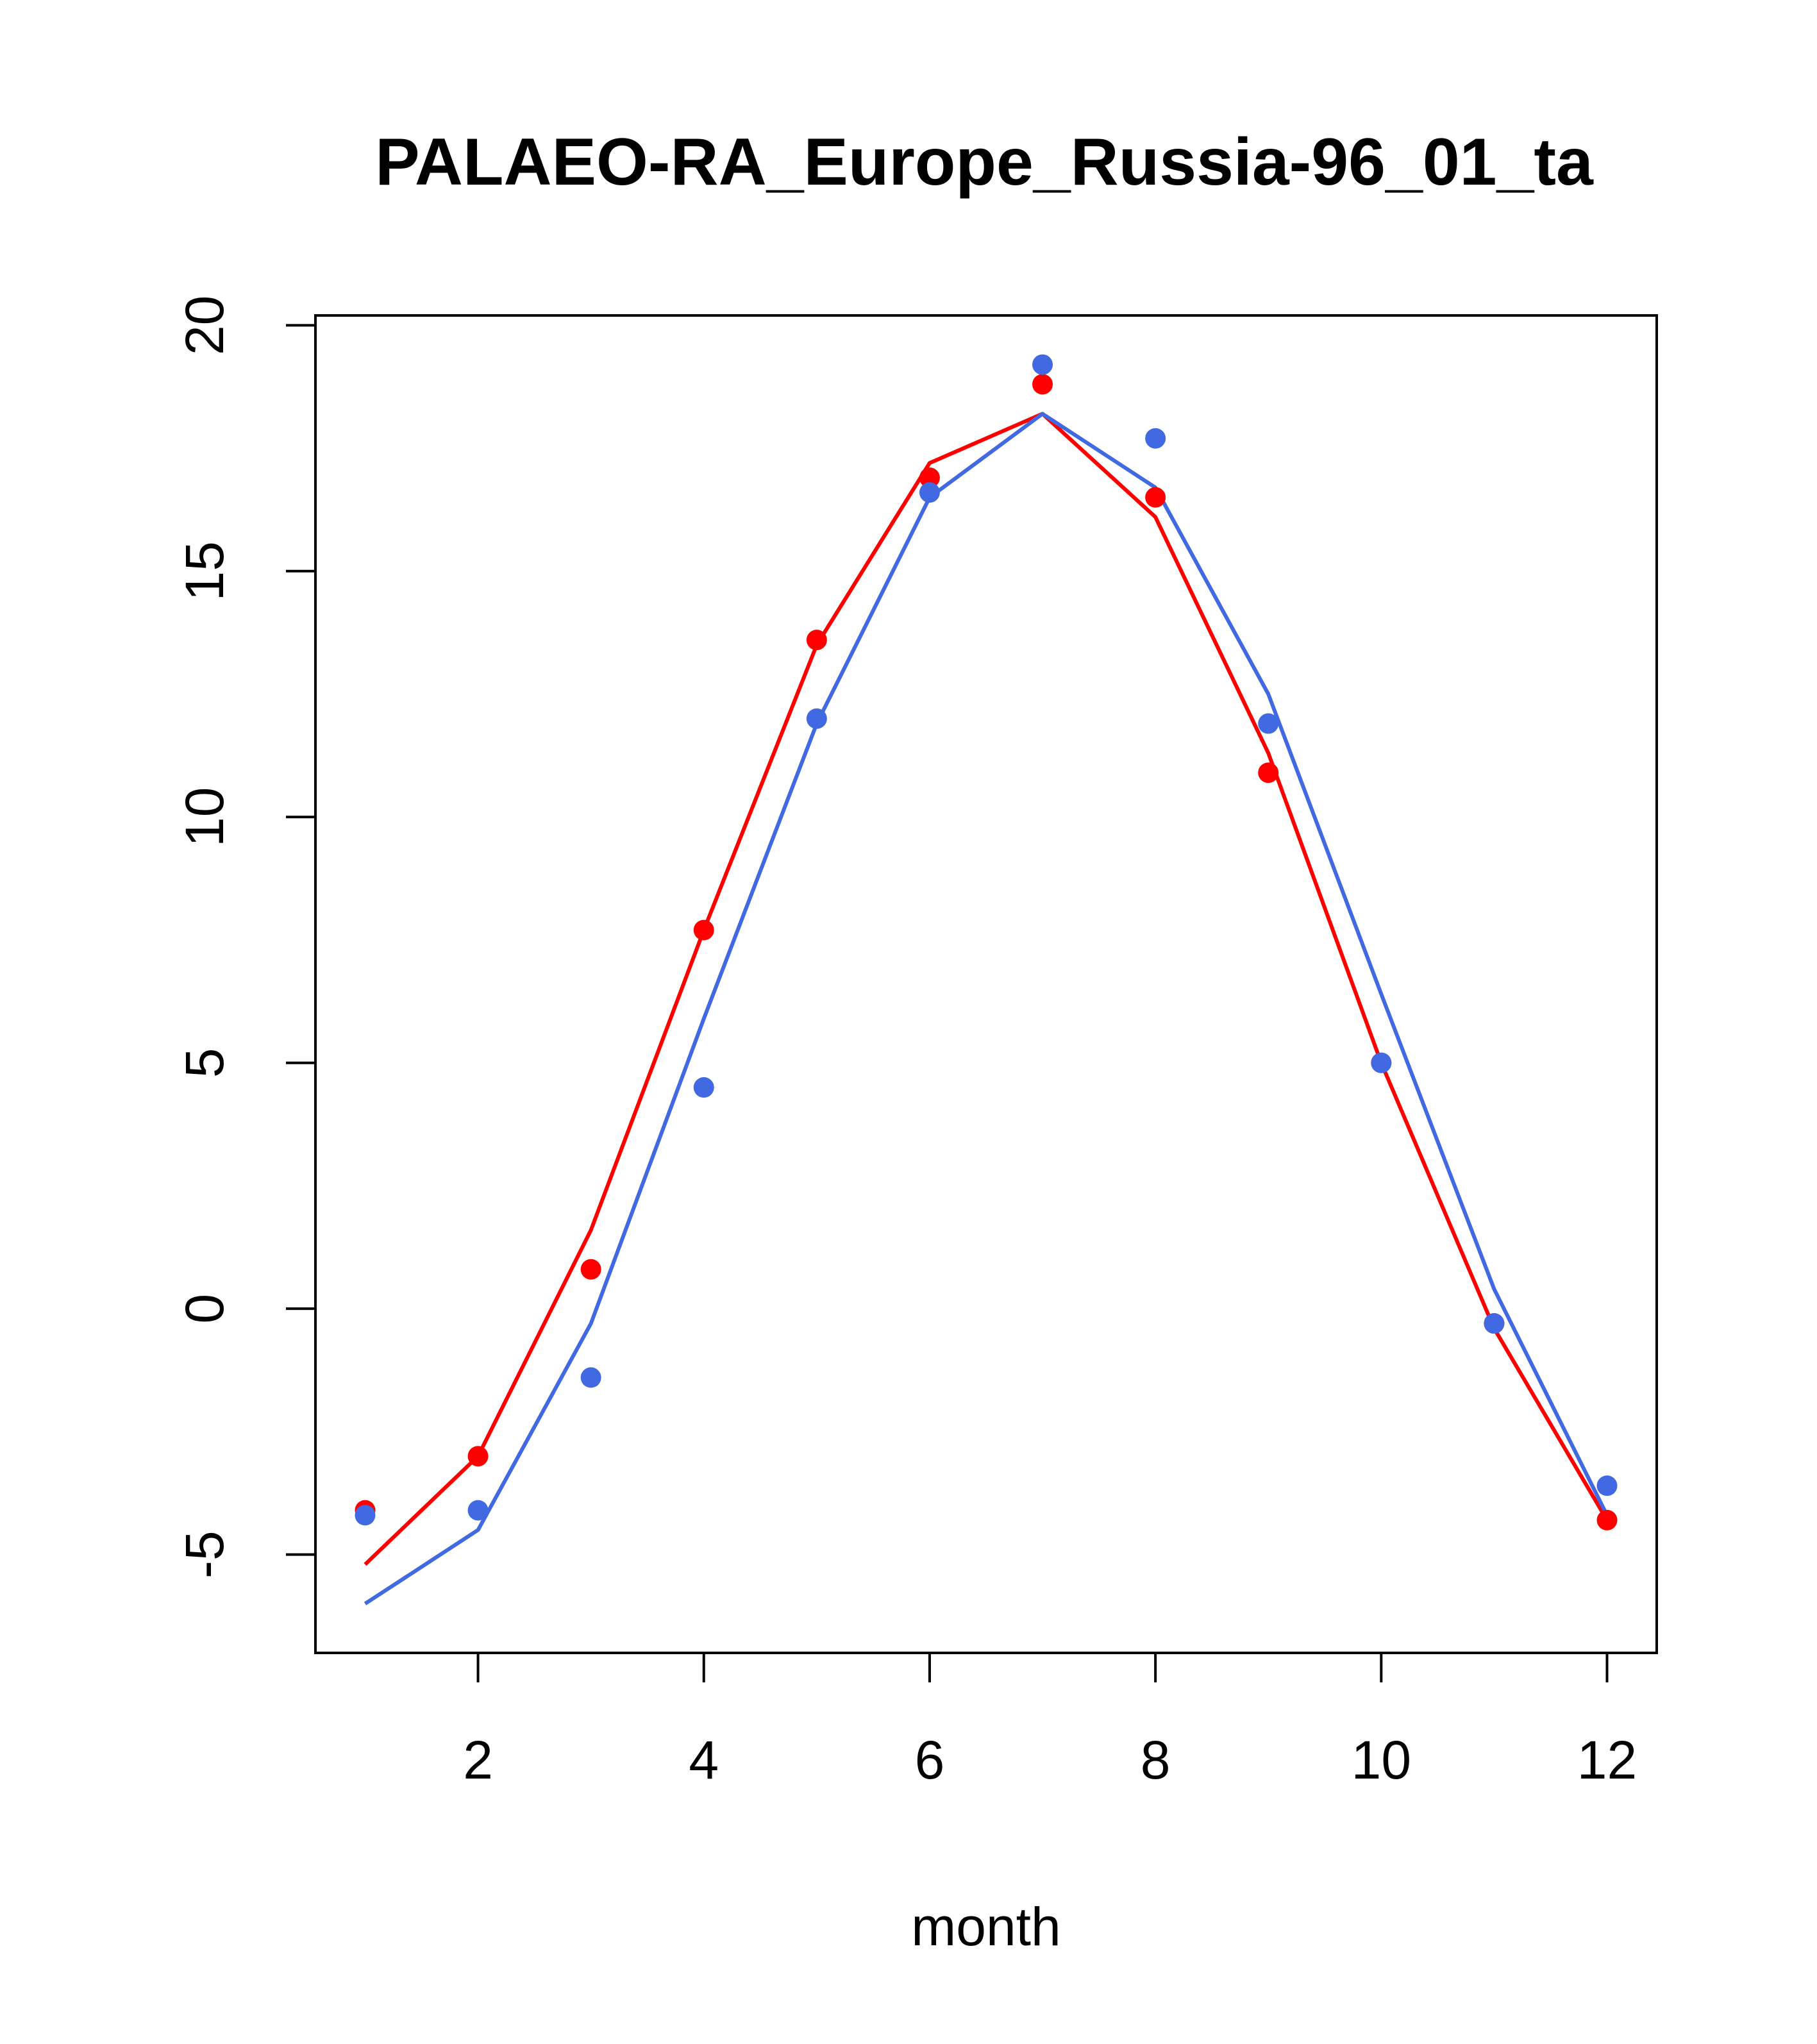 The height and width of the screenshot is (2044, 1817). What do you see at coordinates (704, 1760) in the screenshot?
I see `x-tick-label: 4` at bounding box center [704, 1760].